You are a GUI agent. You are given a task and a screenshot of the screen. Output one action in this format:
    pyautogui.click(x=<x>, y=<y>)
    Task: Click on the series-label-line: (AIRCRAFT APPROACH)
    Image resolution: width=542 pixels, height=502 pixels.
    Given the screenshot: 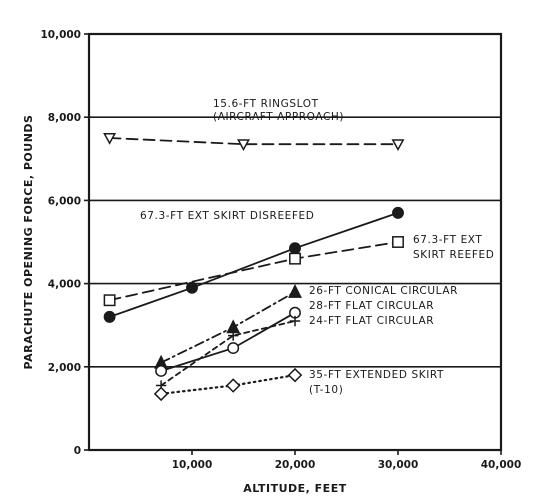 What is the action you would take?
    pyautogui.click(x=278, y=117)
    